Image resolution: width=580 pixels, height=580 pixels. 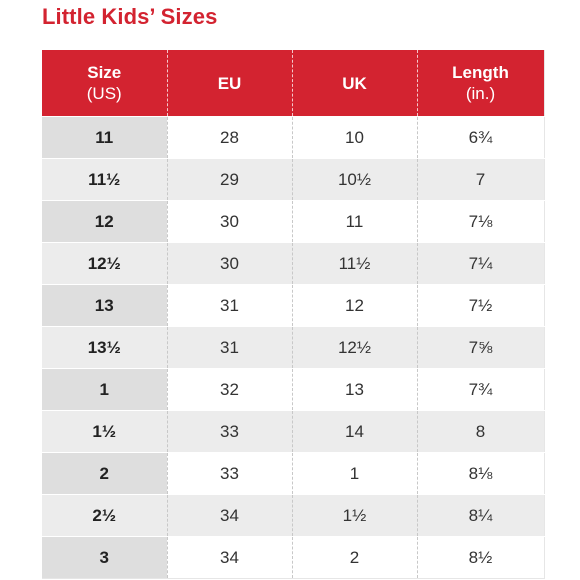 I want to click on cell-size-us: 3, so click(x=104, y=557).